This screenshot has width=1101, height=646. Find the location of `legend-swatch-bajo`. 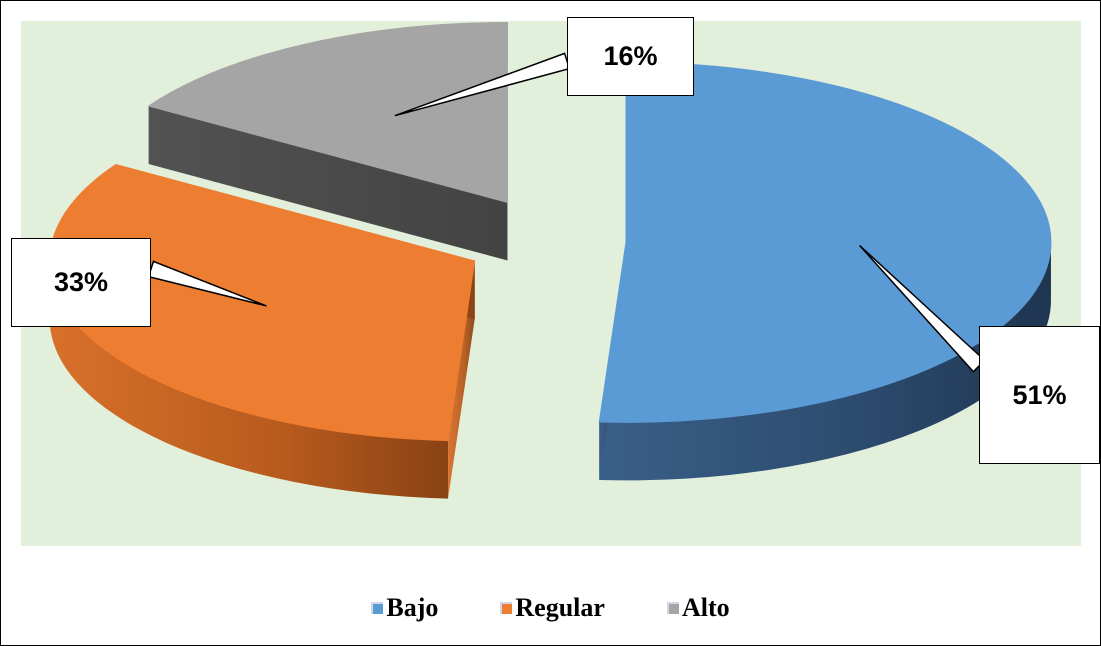

legend-swatch-bajo is located at coordinates (377, 608).